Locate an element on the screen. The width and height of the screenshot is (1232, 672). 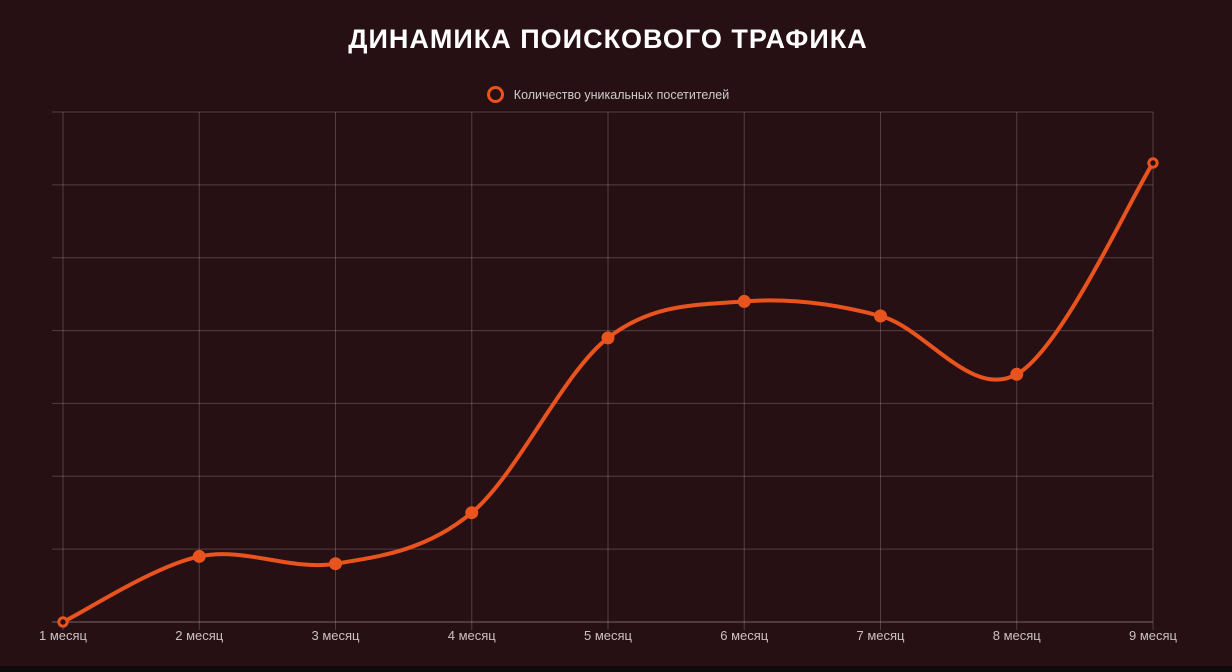
chart-title: ДИНАМИКА ПОИСКОВОГО ТРАФИКА is located at coordinates (608, 39).